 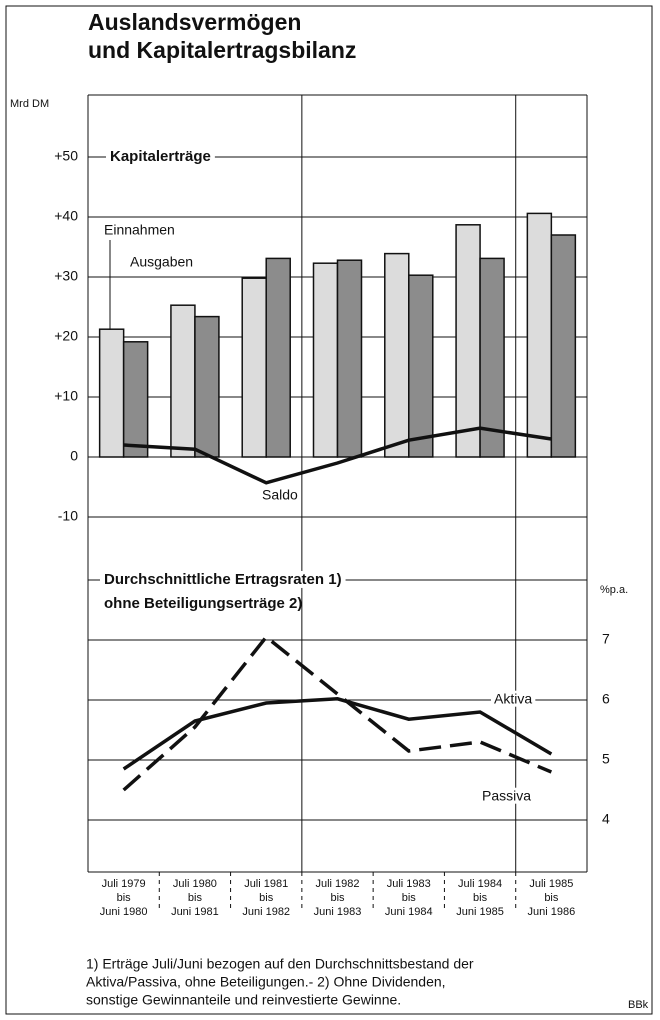 I want to click on x-tick-label: Juli 1982, so click(x=337, y=884).